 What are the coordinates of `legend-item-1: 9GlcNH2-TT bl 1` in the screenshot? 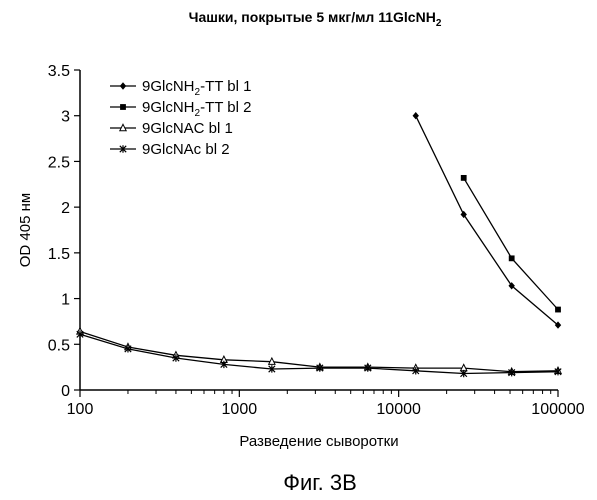 It's located at (180, 88).